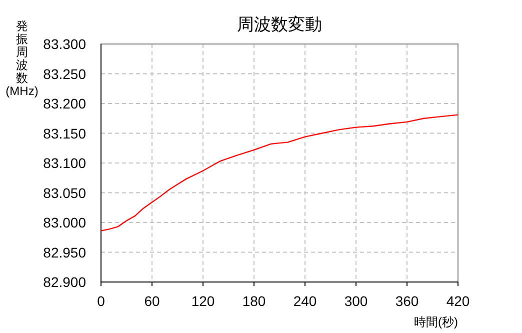 This screenshot has width=522, height=333. I want to click on chart-title: 周波数変動, so click(279, 24).